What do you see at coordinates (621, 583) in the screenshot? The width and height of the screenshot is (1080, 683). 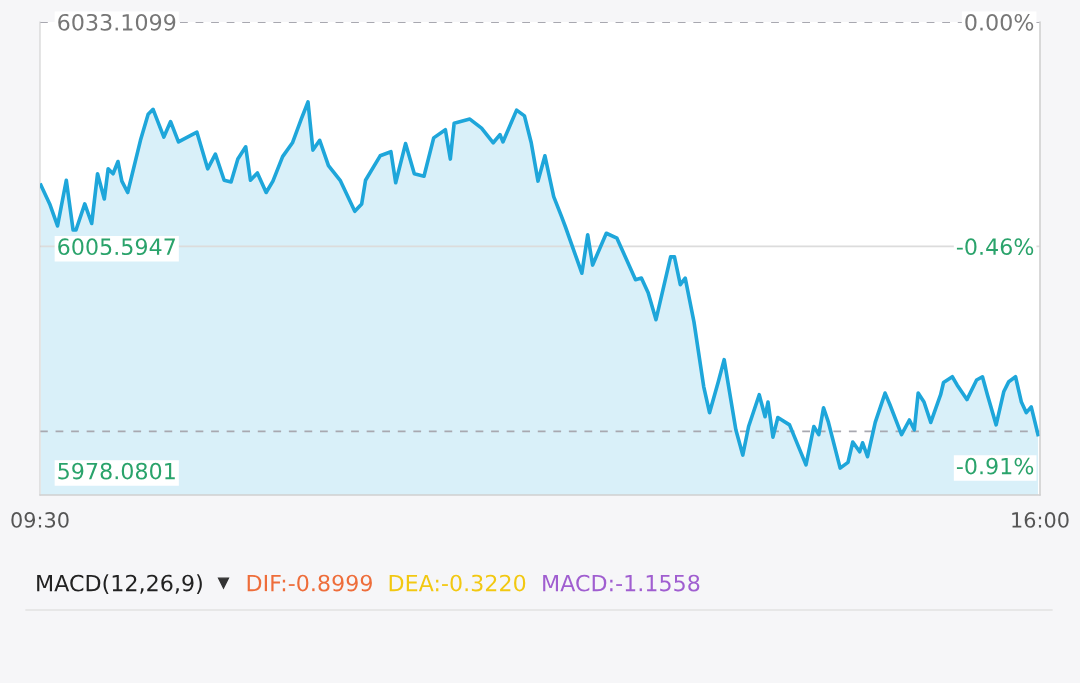 I see `text: MACD:-1.1558` at bounding box center [621, 583].